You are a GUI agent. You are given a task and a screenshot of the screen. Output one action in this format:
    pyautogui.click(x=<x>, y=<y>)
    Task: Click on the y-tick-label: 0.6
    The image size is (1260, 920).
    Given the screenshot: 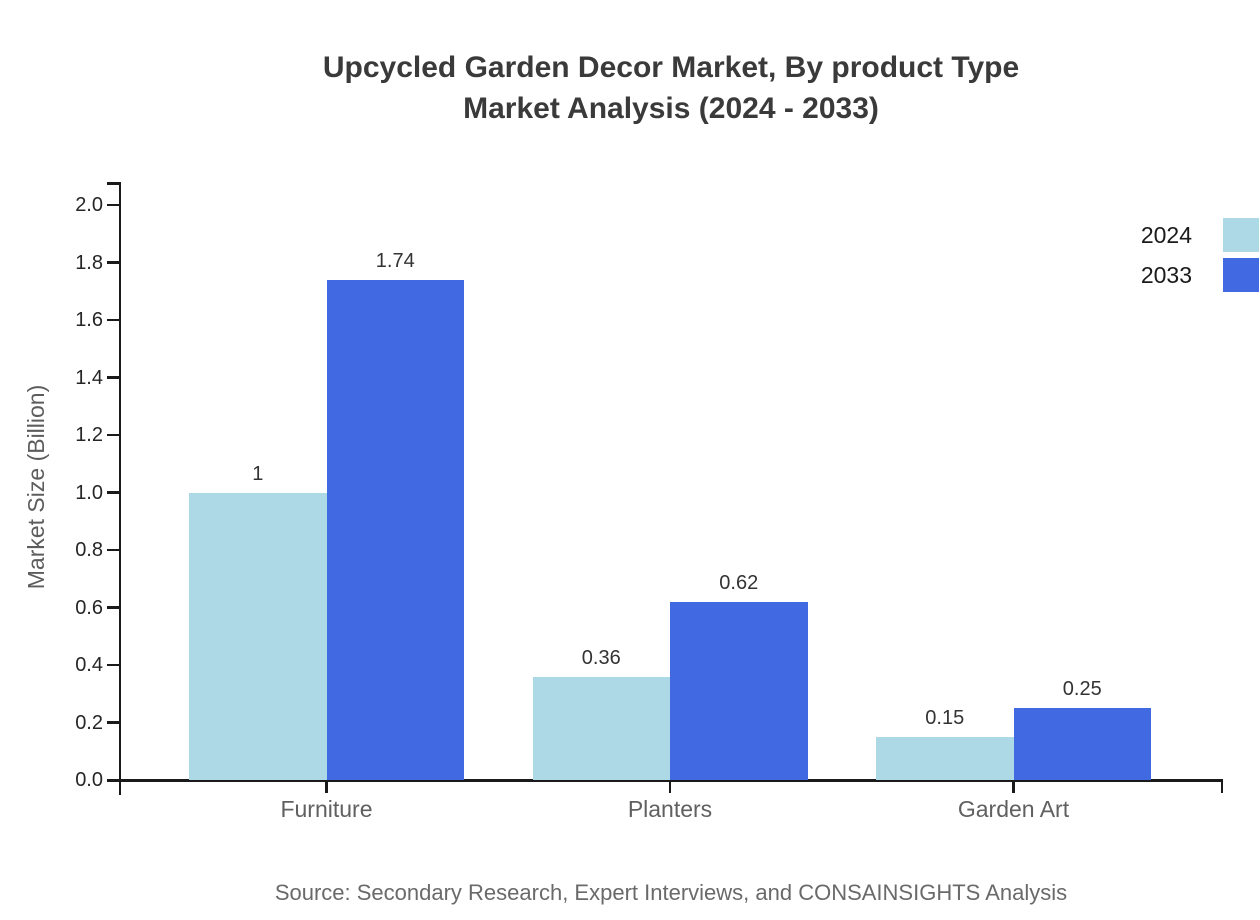 What is the action you would take?
    pyautogui.click(x=89, y=607)
    